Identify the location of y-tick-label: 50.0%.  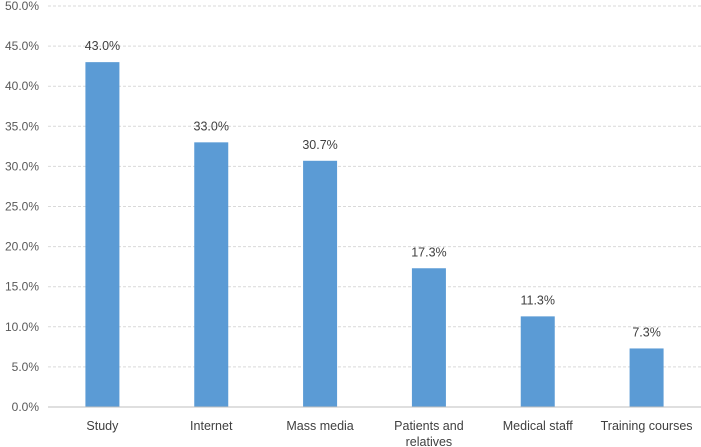
(22, 6).